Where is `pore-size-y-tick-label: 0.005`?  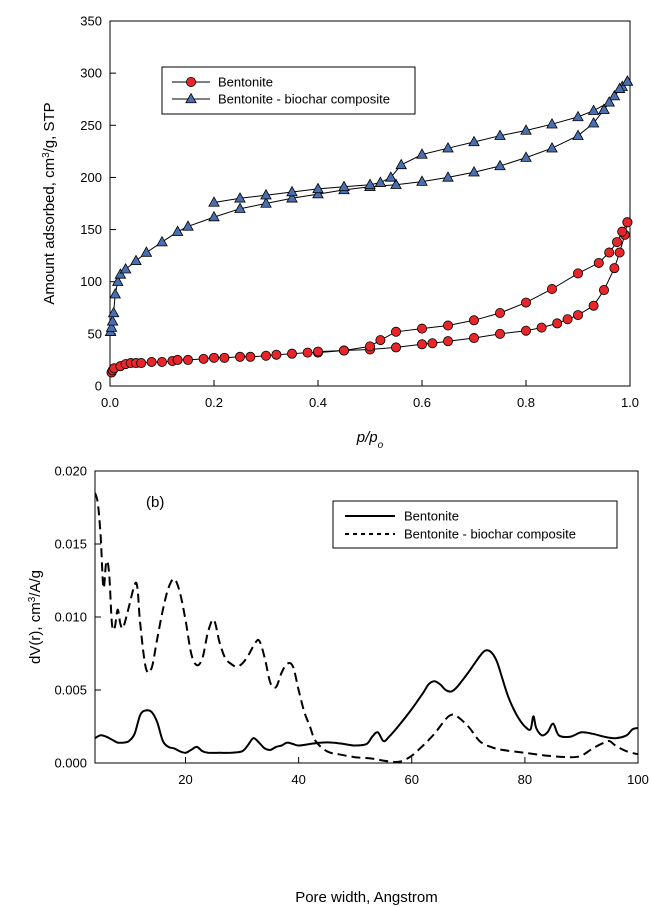
pore-size-y-tick-label: 0.005 is located at coordinates (70, 690).